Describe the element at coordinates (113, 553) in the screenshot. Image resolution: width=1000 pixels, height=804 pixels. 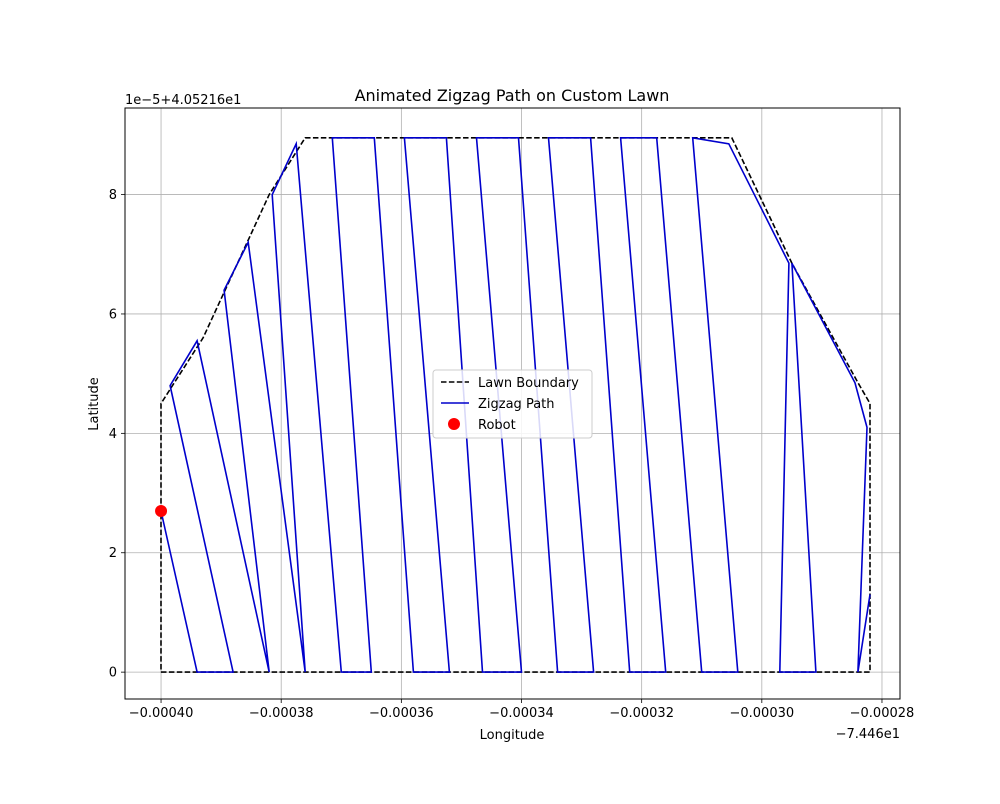
I see `y-tick-label: 2` at that location.